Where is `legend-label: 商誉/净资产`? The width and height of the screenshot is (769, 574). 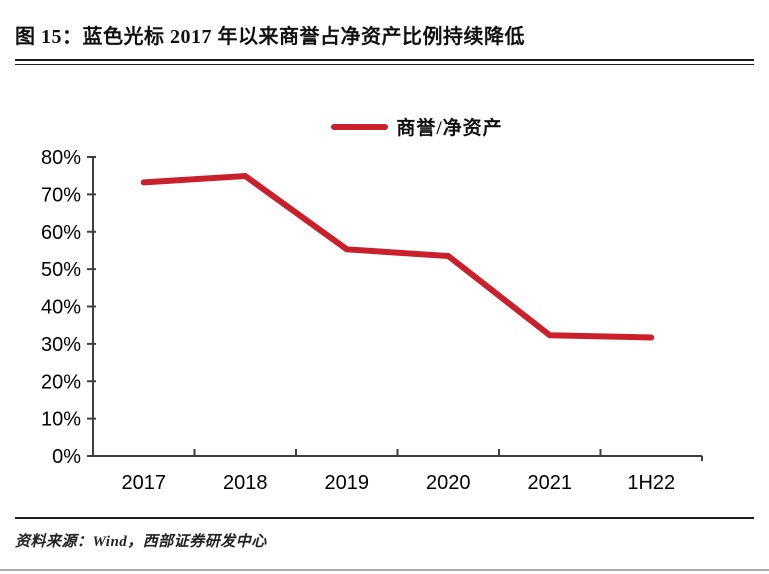
legend-label: 商誉/净资产 is located at coordinates (449, 128).